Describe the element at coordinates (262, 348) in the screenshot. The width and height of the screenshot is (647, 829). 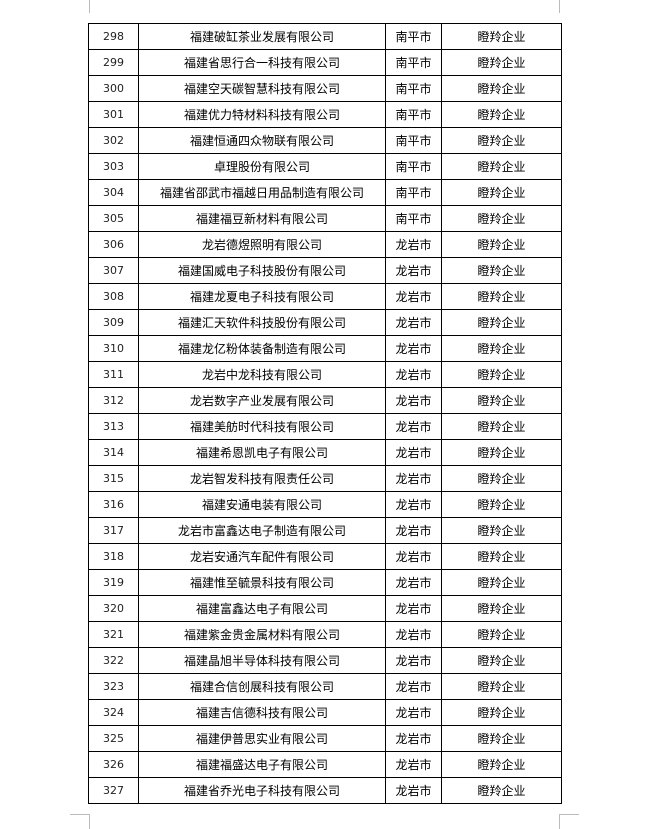
I see `company-name-cell: 福建龙亿粉体装备制造有限公司` at that location.